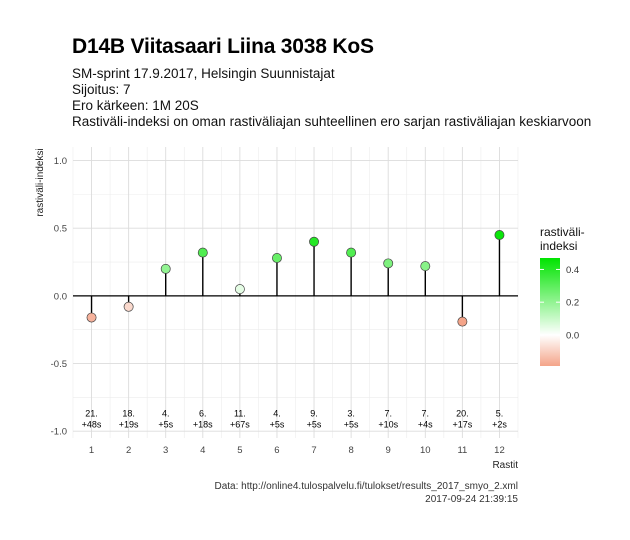 This screenshot has width=630, height=540. Describe the element at coordinates (462, 424) in the screenshot. I see `split-diff-label: +17s` at that location.